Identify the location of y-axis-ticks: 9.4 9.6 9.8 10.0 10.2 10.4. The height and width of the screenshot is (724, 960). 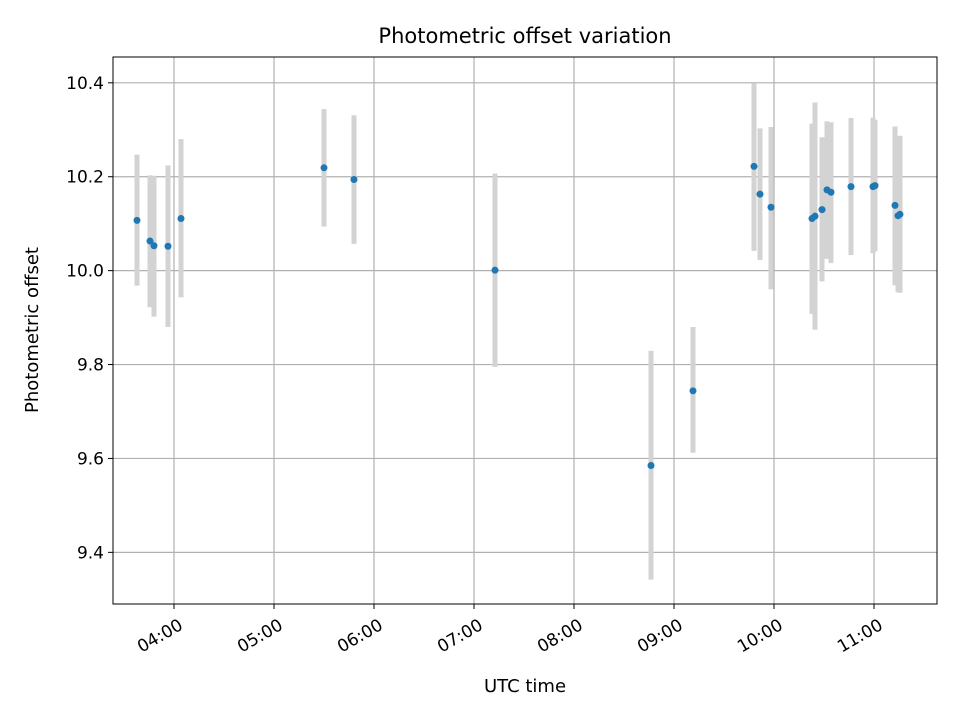
(89, 318).